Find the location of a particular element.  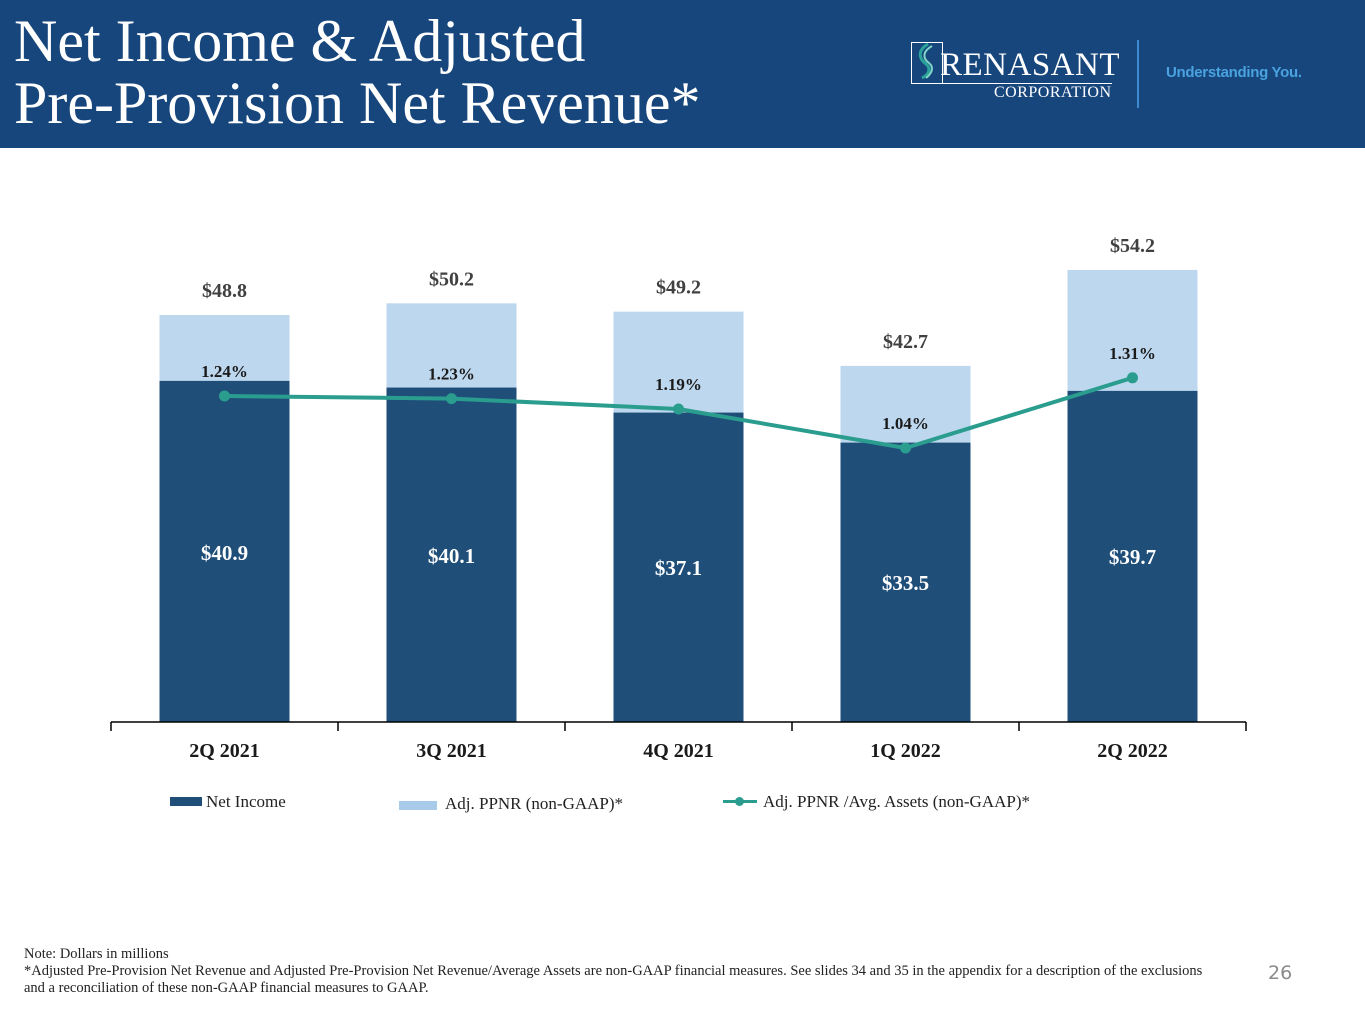

data-label-net-income: $40.1 is located at coordinates (451, 556).